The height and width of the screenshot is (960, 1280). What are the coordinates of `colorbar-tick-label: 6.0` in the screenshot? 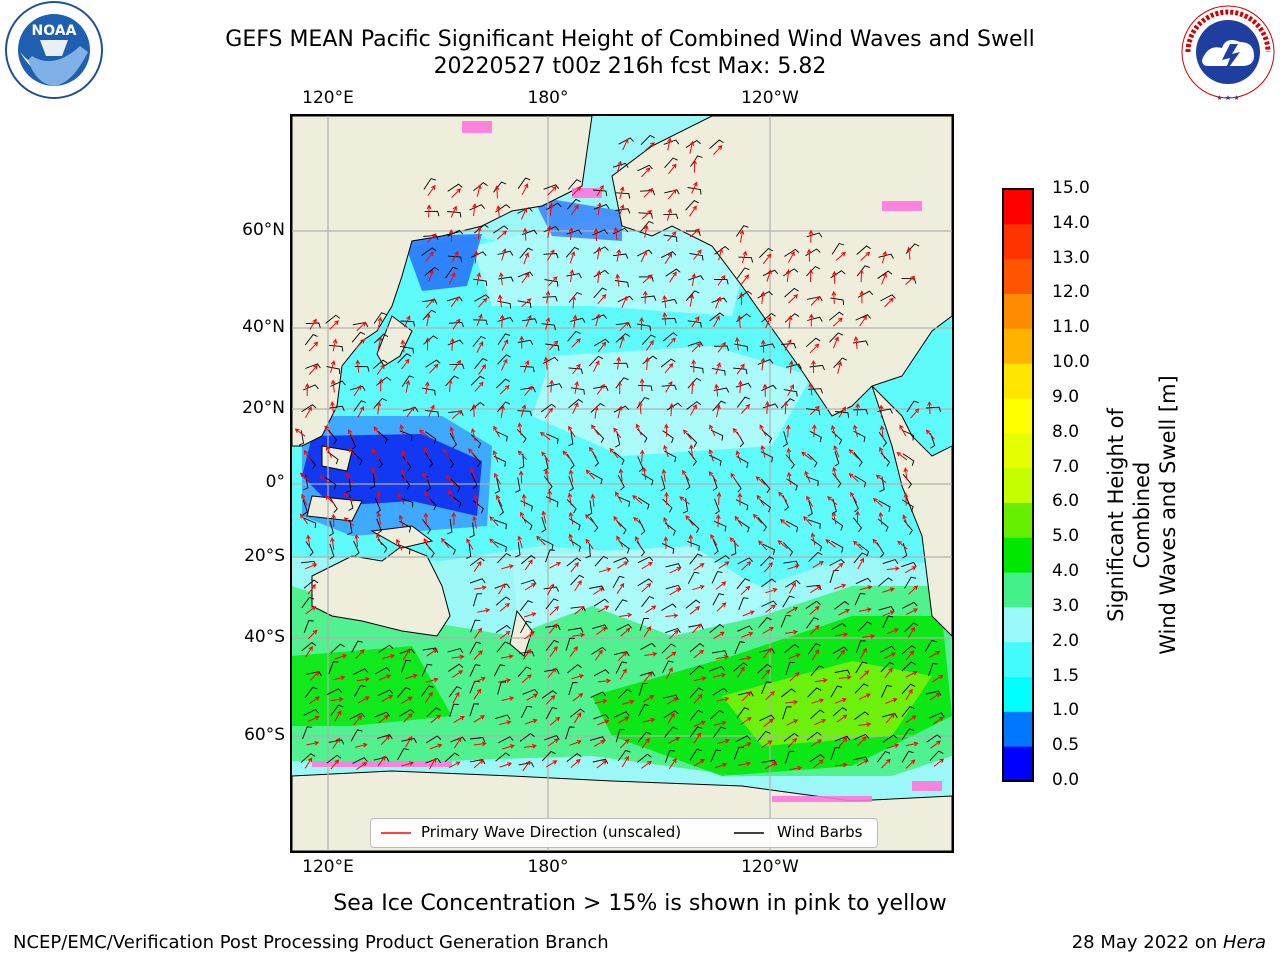 It's located at (1066, 501).